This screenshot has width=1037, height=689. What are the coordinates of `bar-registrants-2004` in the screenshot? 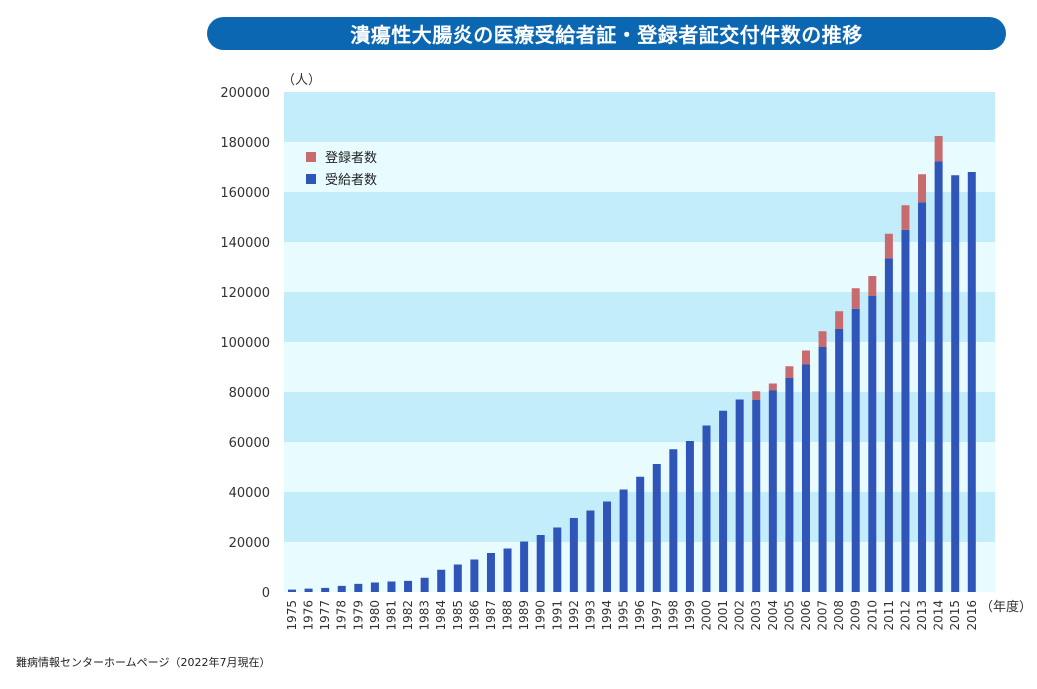 It's located at (772, 387).